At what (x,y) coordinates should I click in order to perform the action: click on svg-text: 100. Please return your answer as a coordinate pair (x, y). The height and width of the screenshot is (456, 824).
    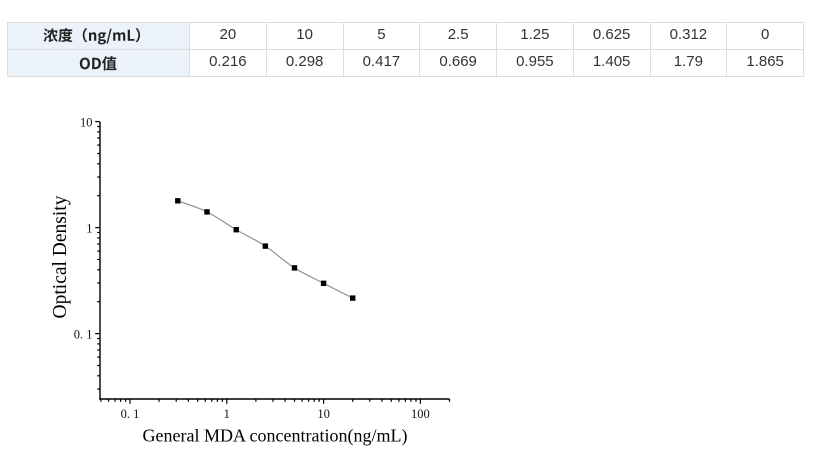
    Looking at the image, I should click on (420, 414).